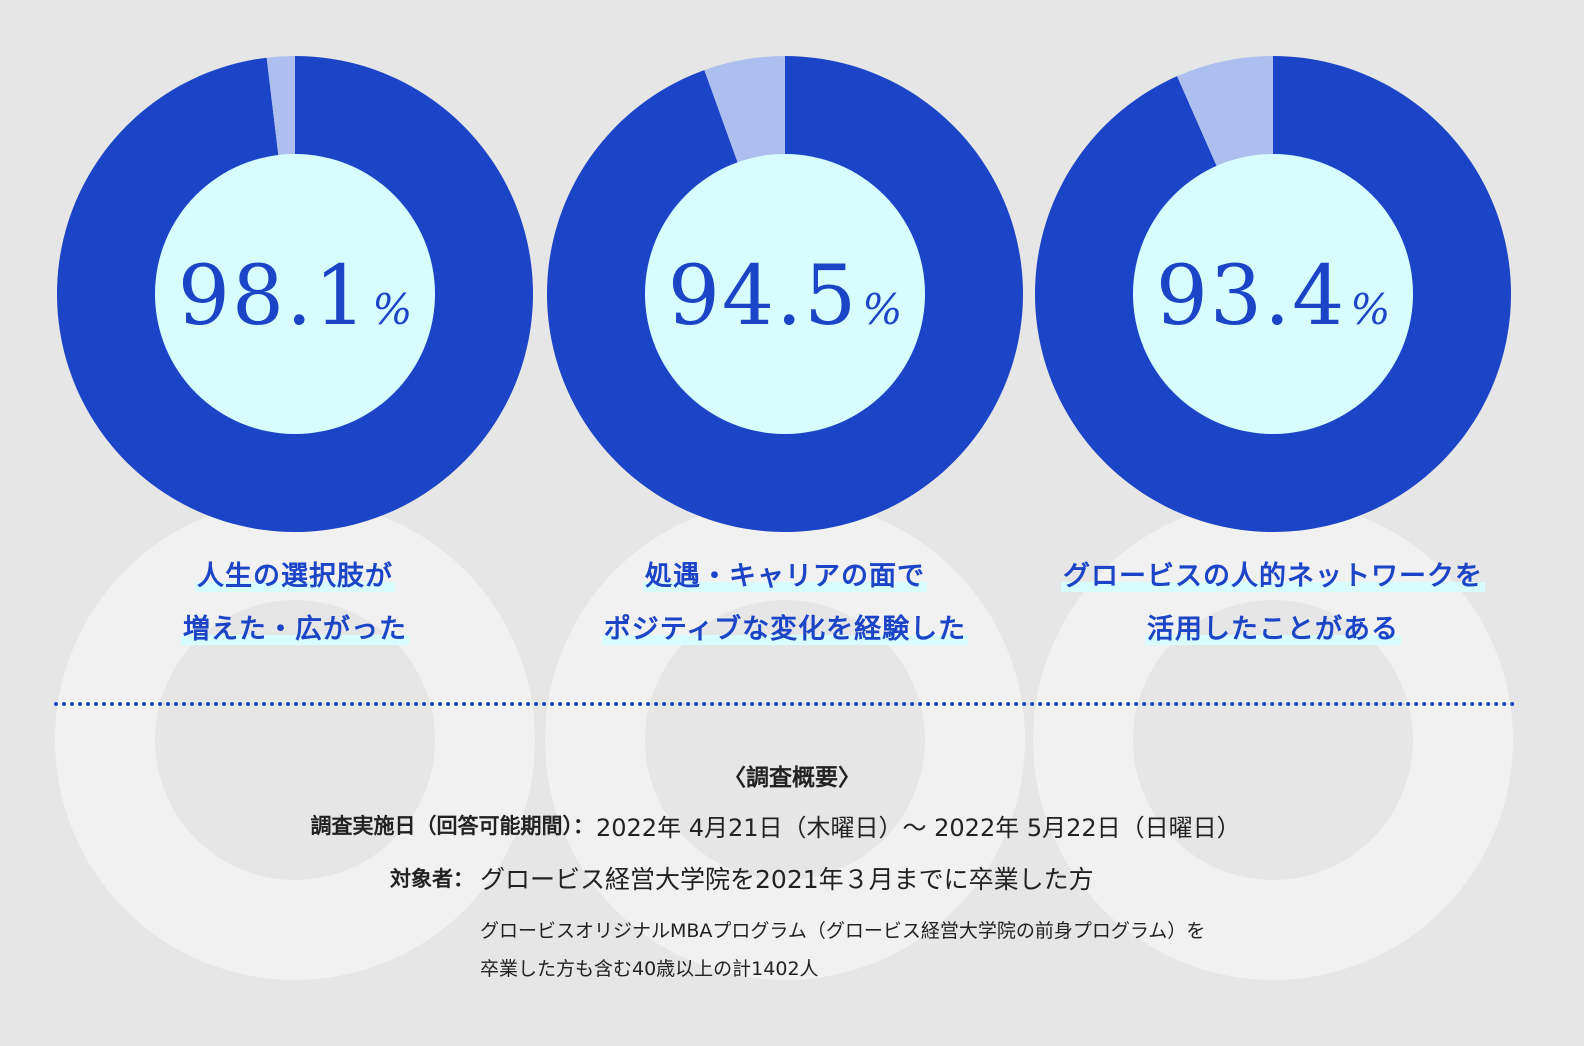 The image size is (1584, 1046). I want to click on chart-label-3-line-2: 活用したことがある, so click(1273, 629).